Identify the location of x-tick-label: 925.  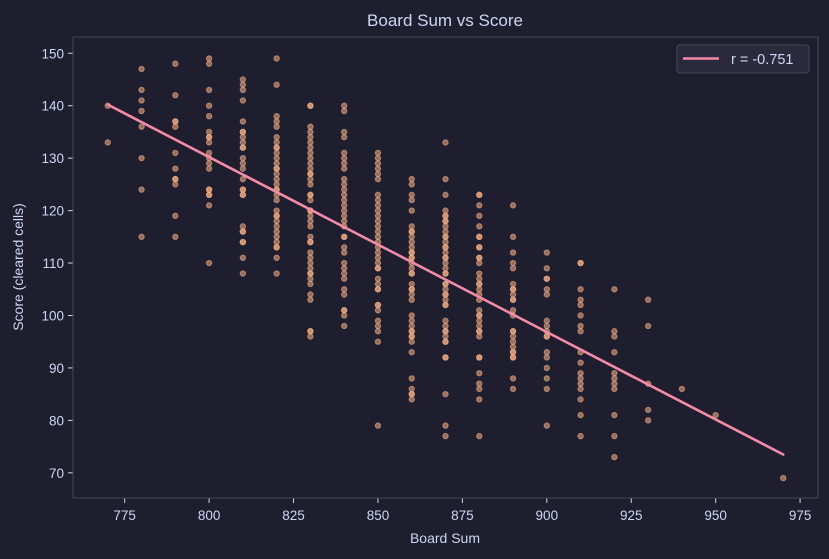
(631, 515).